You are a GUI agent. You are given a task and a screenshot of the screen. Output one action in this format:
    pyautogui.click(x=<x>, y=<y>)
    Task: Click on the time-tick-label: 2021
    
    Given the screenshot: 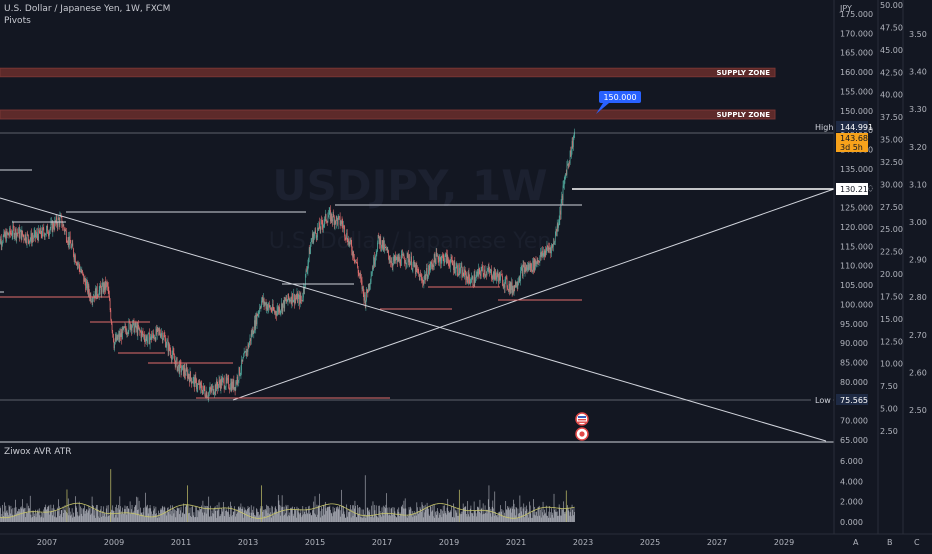 What is the action you would take?
    pyautogui.click(x=516, y=542)
    